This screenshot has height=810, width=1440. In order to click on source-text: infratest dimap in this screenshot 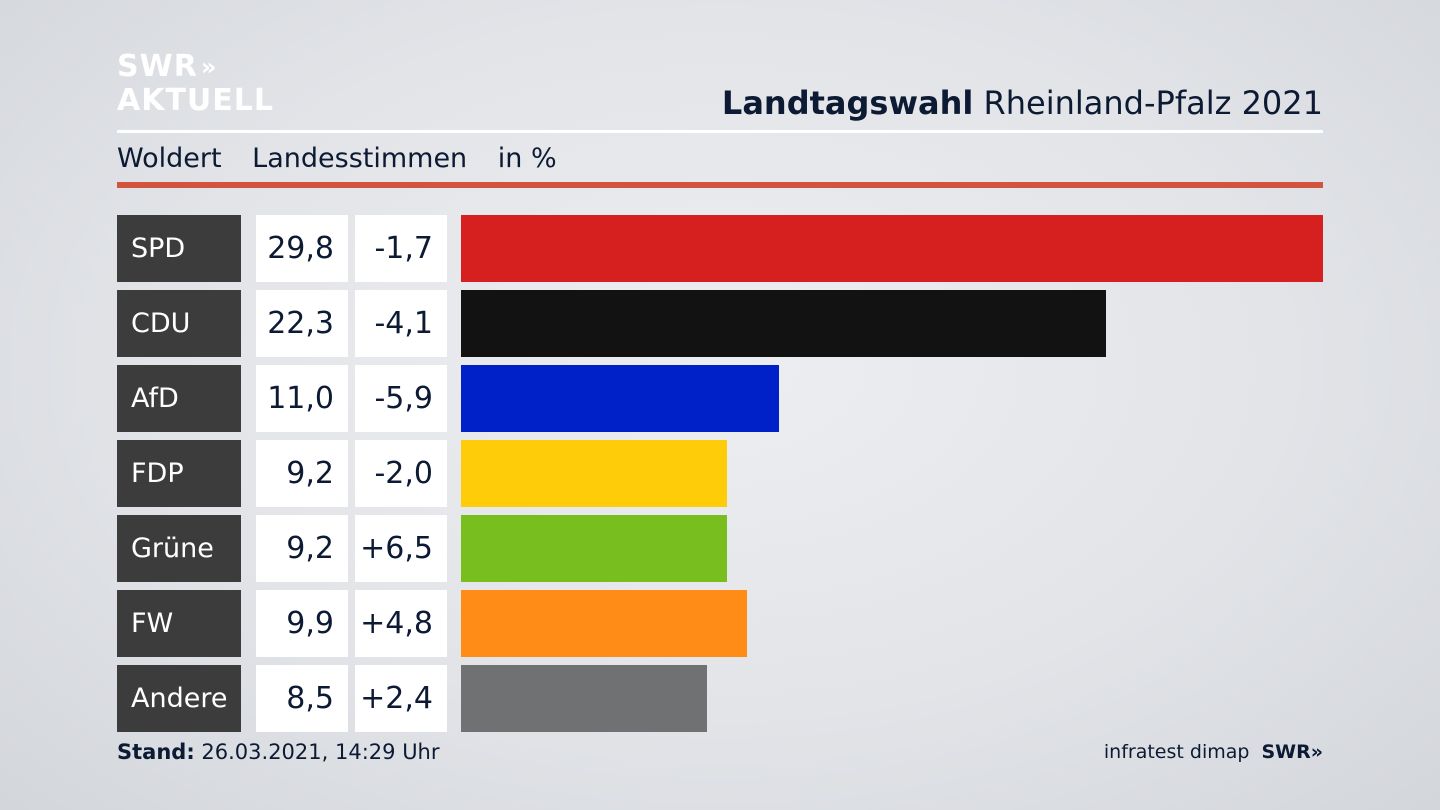, I will do `click(1176, 752)`.